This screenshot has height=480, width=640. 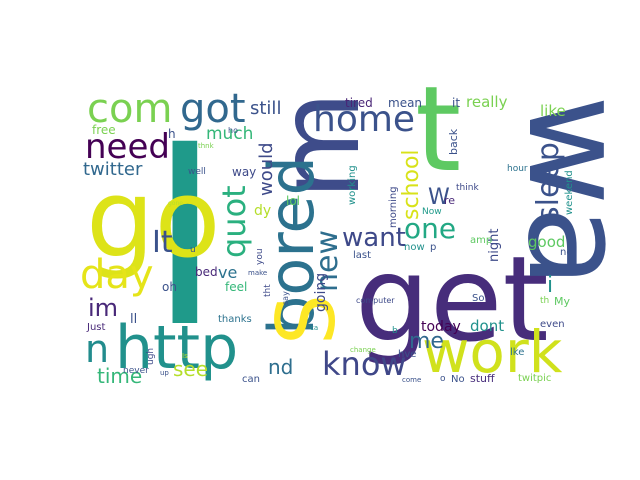 I want to click on word-today: today, so click(x=441, y=327).